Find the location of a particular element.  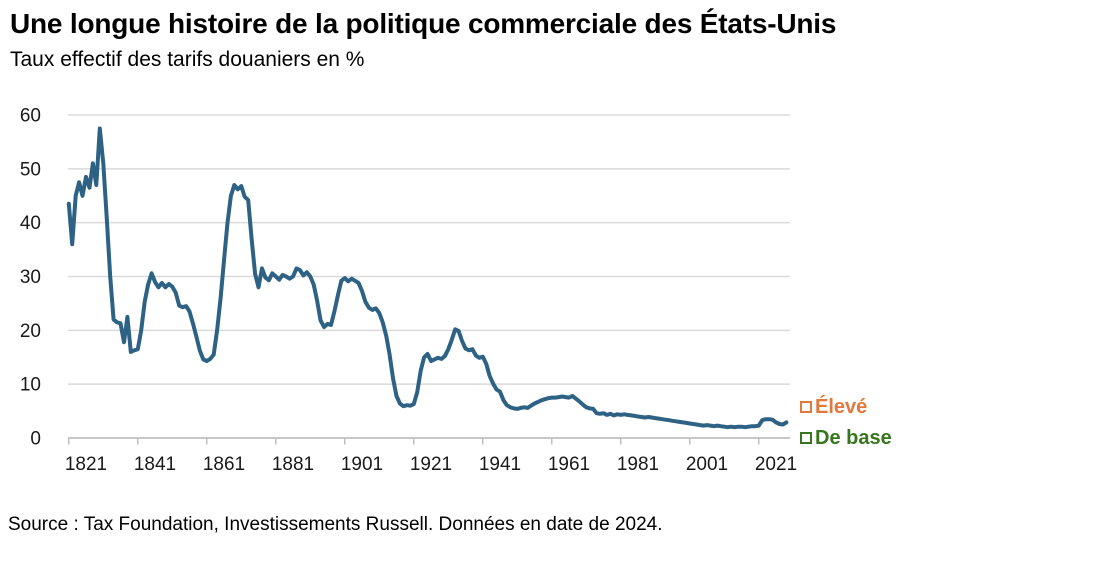

svg-text: 1861 is located at coordinates (224, 464).